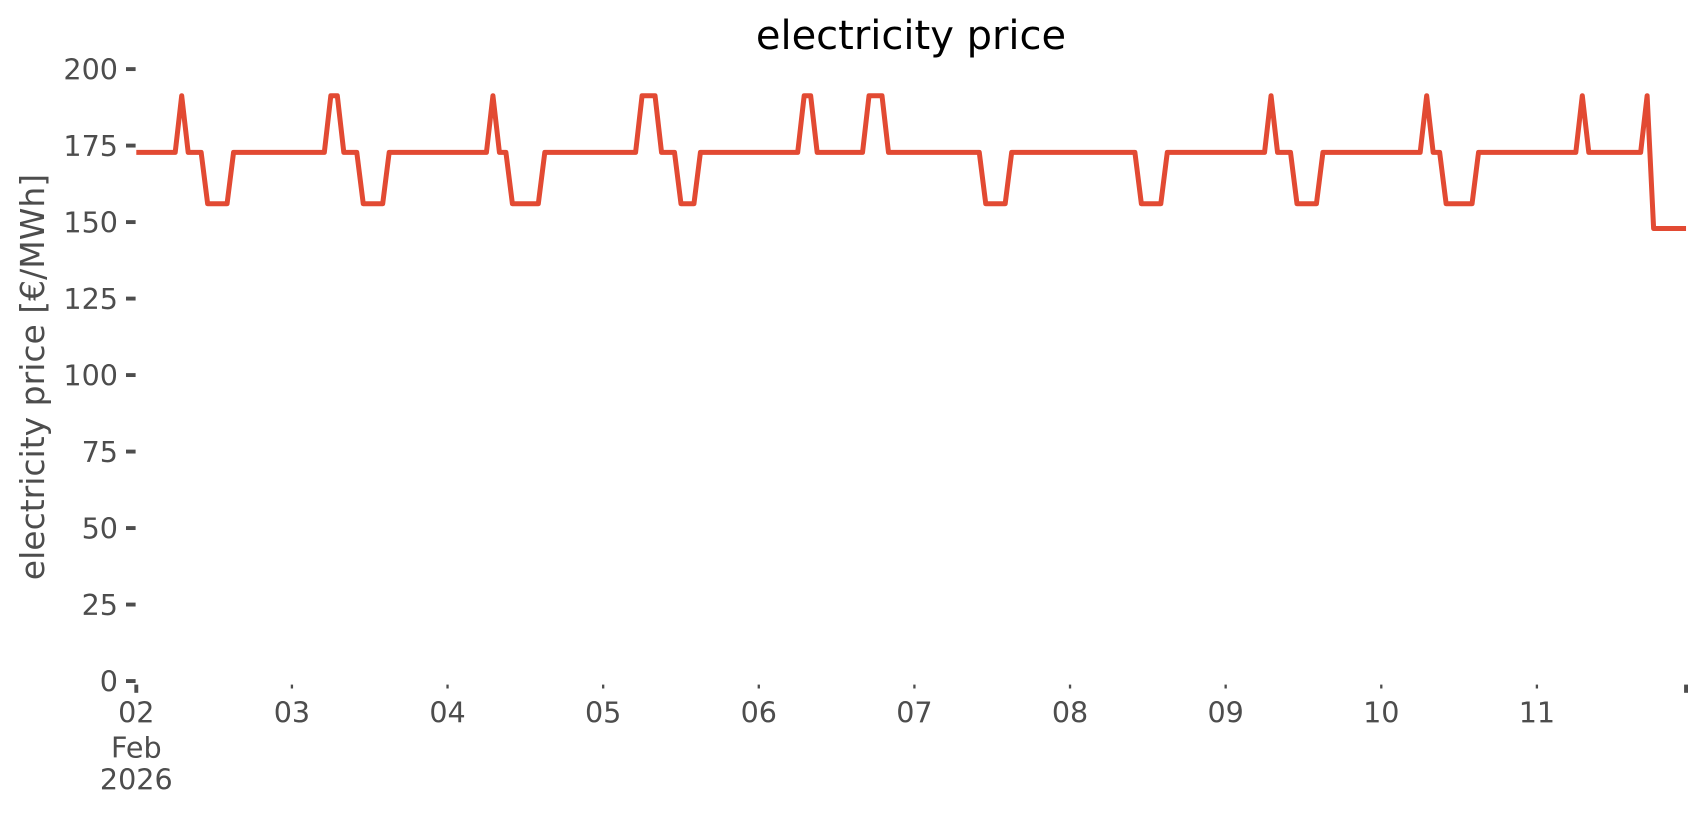  What do you see at coordinates (1537, 712) in the screenshot?
I see `x-tick-label: 11` at bounding box center [1537, 712].